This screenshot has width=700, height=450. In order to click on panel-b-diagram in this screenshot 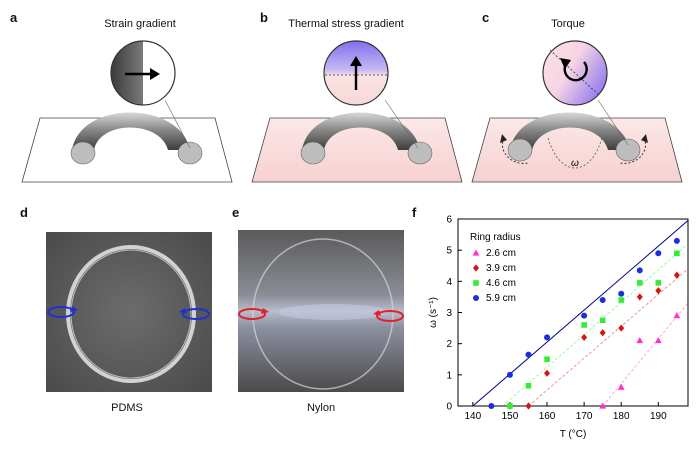, I will do `click(357, 111)`.